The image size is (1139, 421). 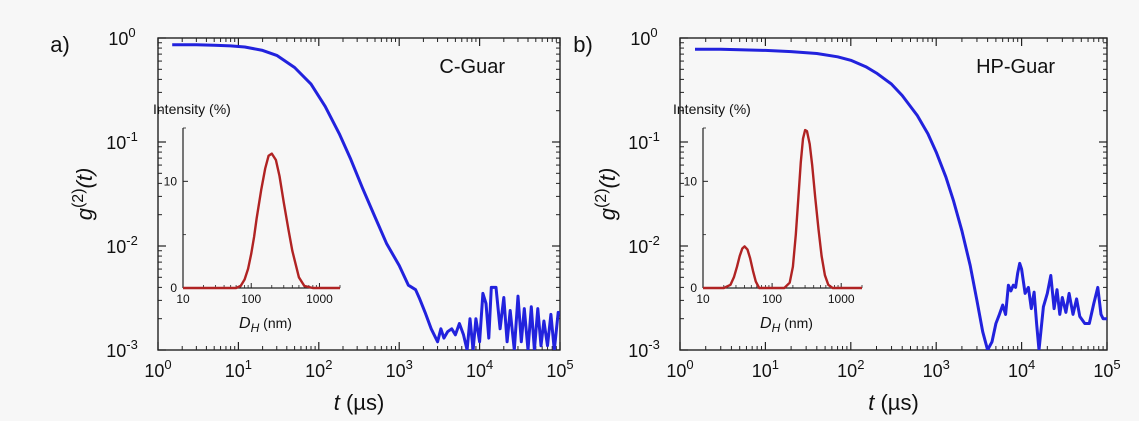 What do you see at coordinates (245, 323) in the screenshot?
I see `inset-x-label-var: D` at bounding box center [245, 323].